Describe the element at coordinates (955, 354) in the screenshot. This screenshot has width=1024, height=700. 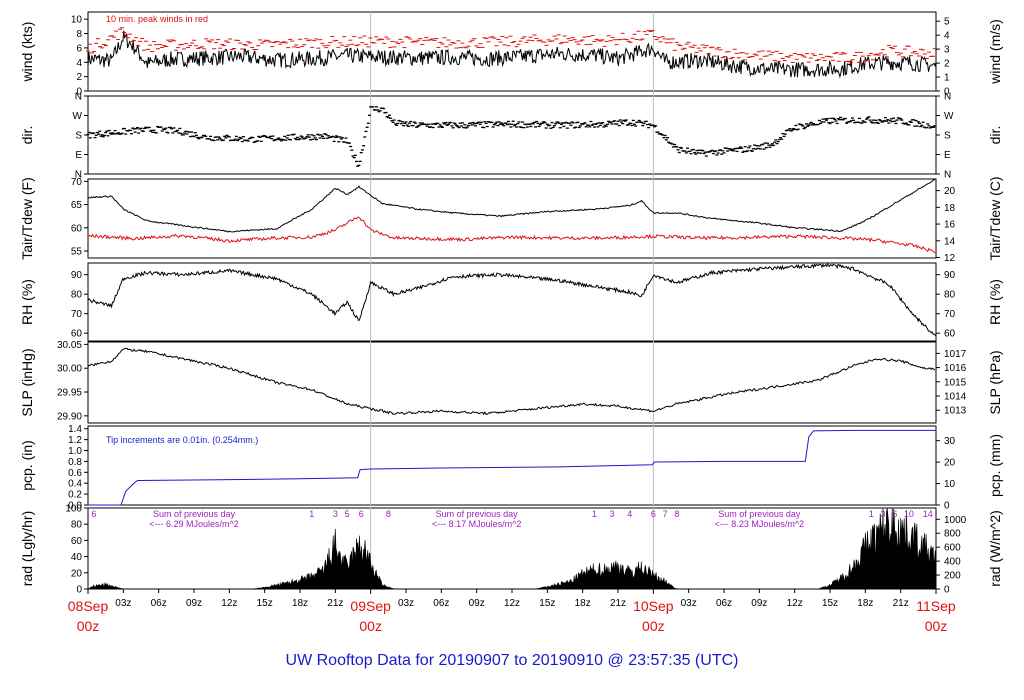
I see `slp-tick-label: 1017` at that location.